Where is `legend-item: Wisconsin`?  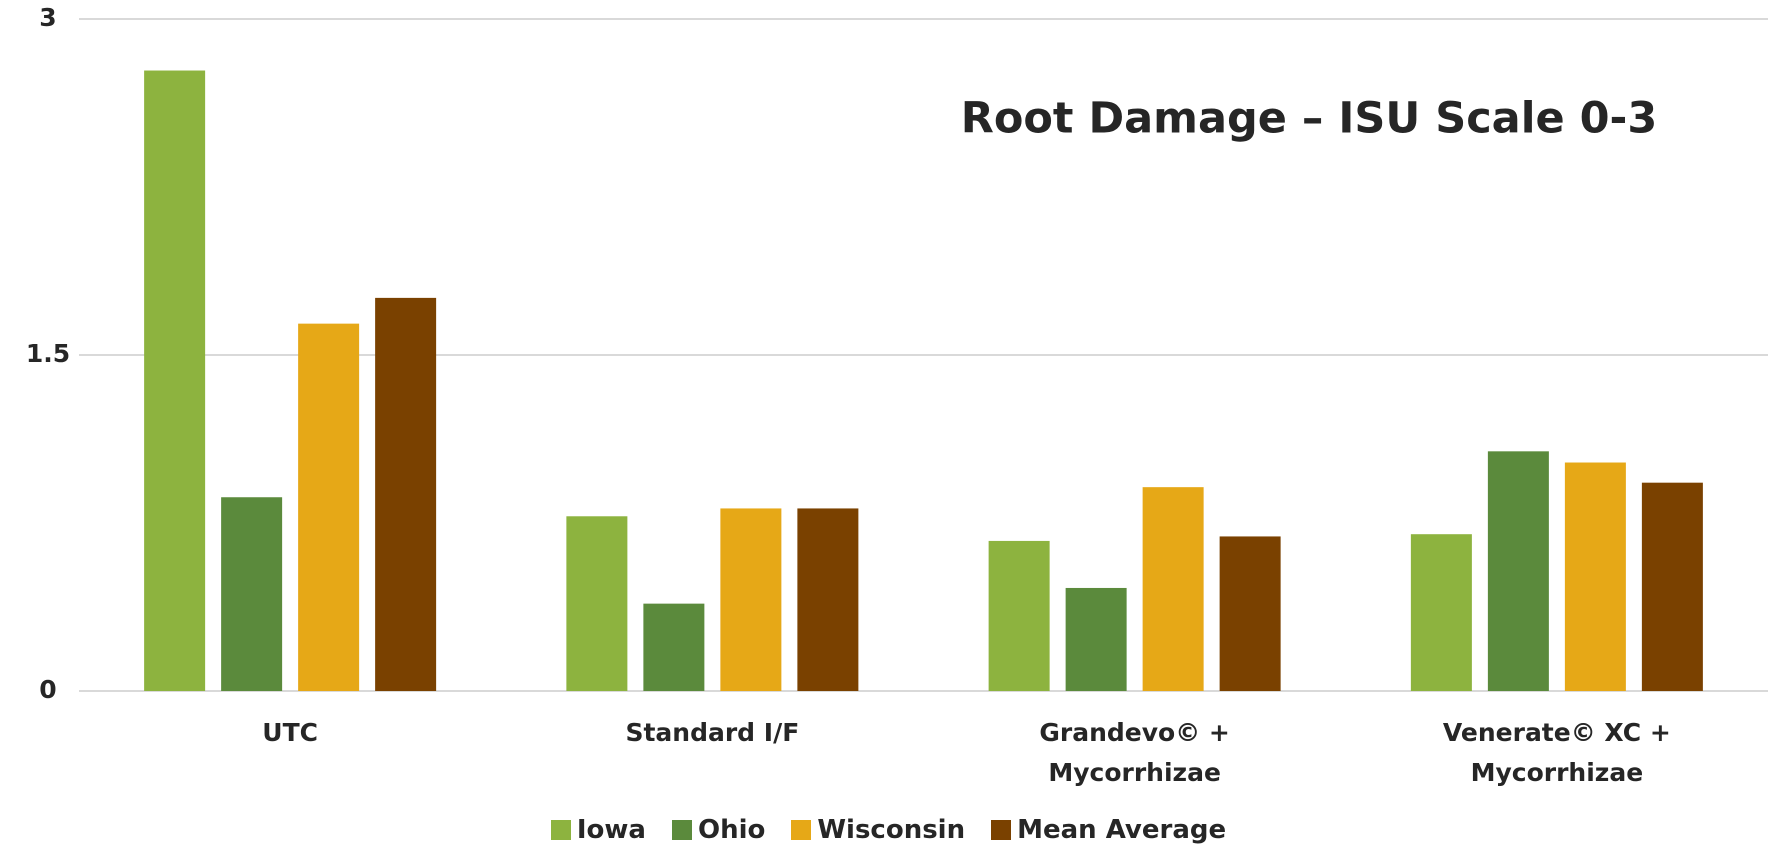
legend-item: Wisconsin is located at coordinates (878, 830).